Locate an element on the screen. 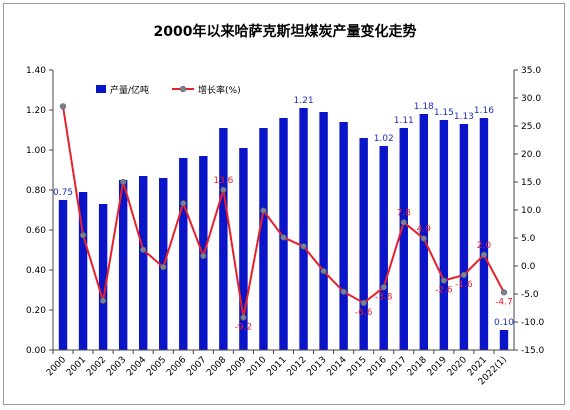  bar-data-label: 1.15 is located at coordinates (444, 113).